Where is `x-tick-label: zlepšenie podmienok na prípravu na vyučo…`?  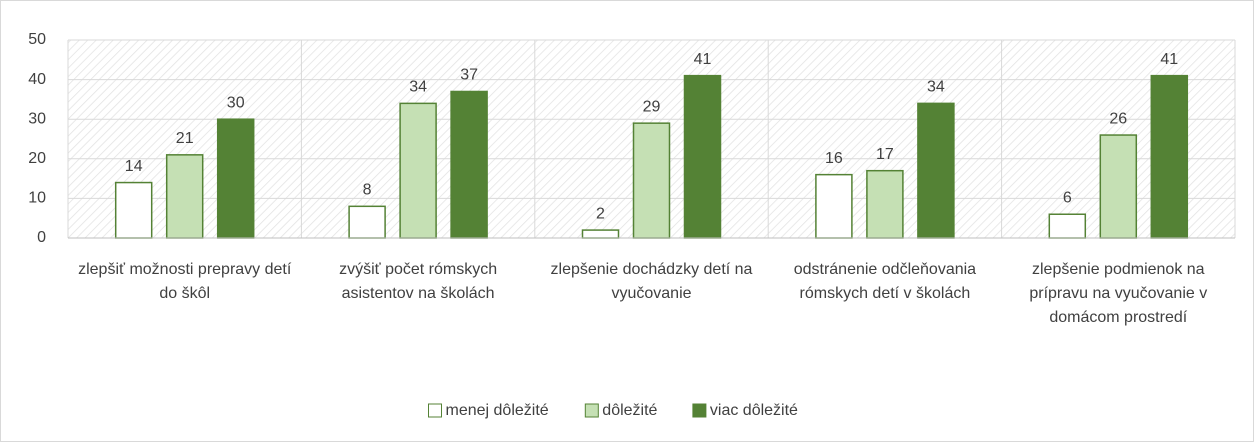
x-tick-label: zlepšenie podmienok na prípravu na vyučo… is located at coordinates (1118, 293).